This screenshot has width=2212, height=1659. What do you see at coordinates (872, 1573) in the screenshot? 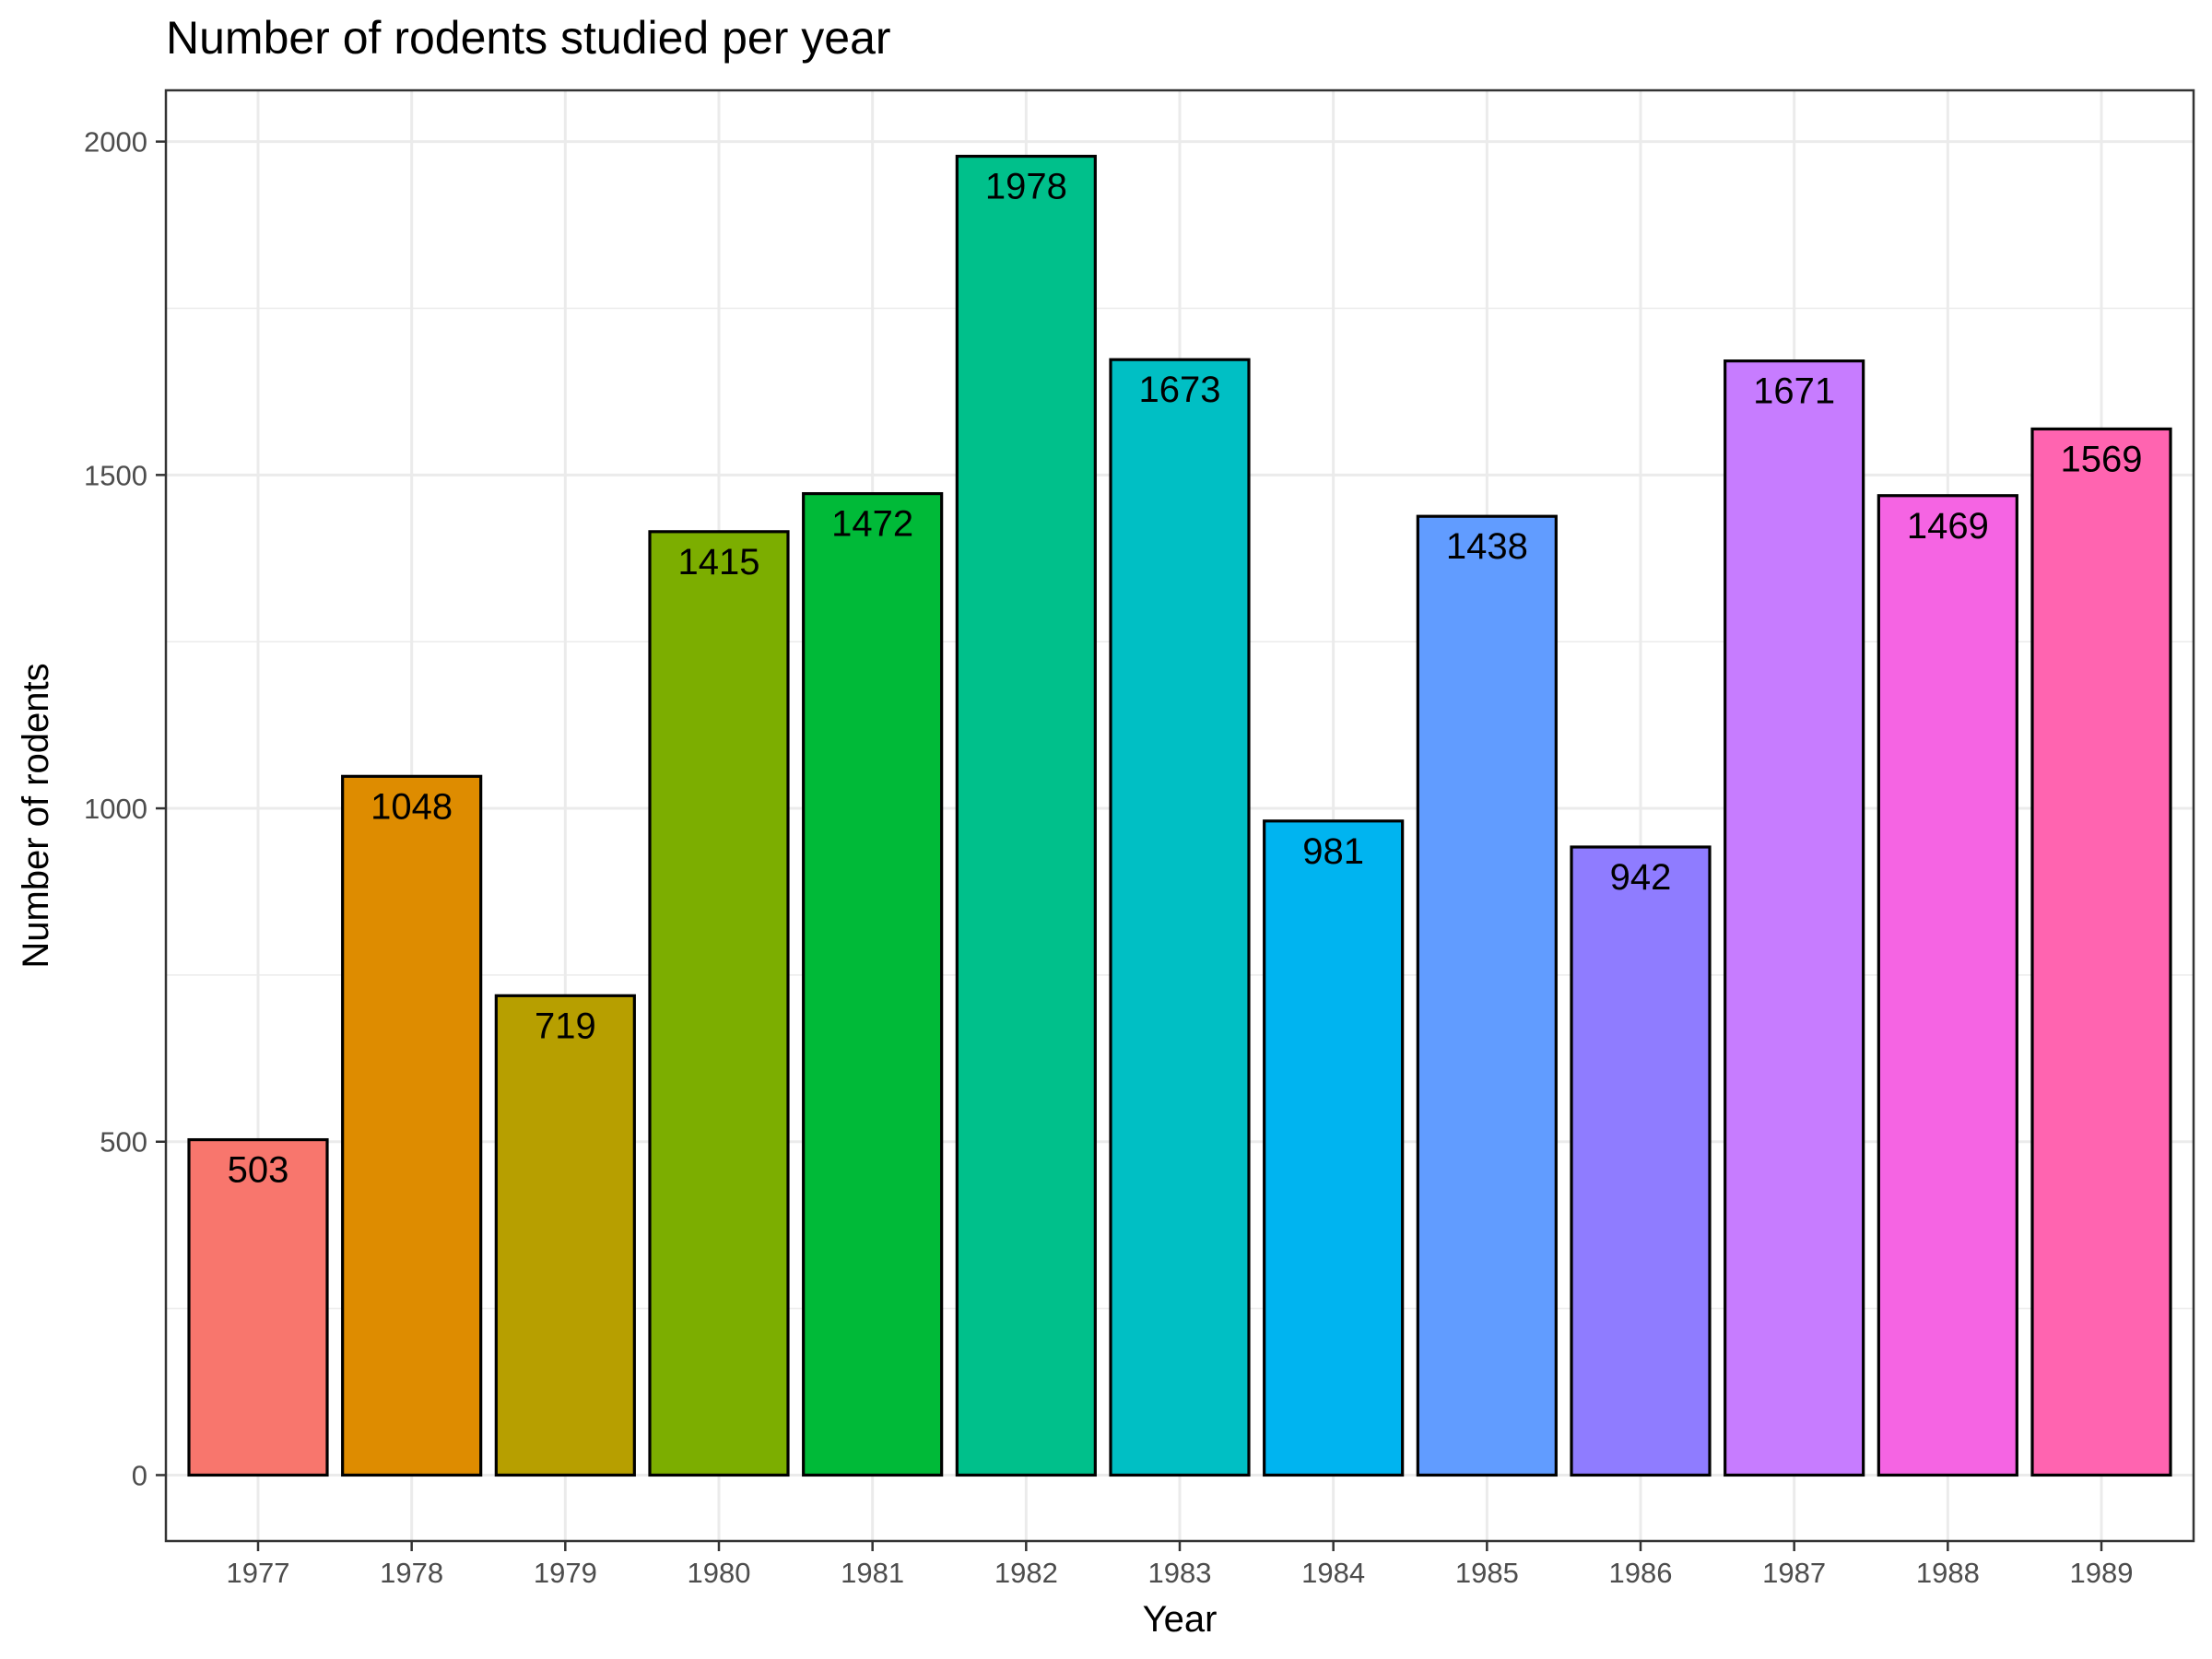
I see `x-tick-label: 1981` at bounding box center [872, 1573].